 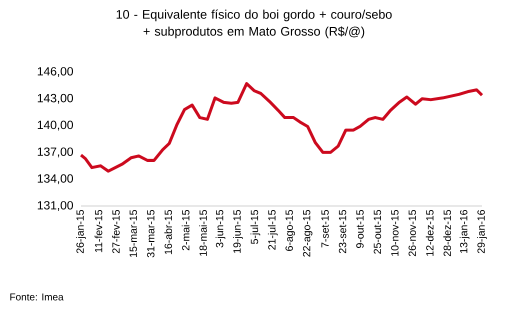 I want to click on x-tick-label: 23-set-15, so click(x=342, y=232).